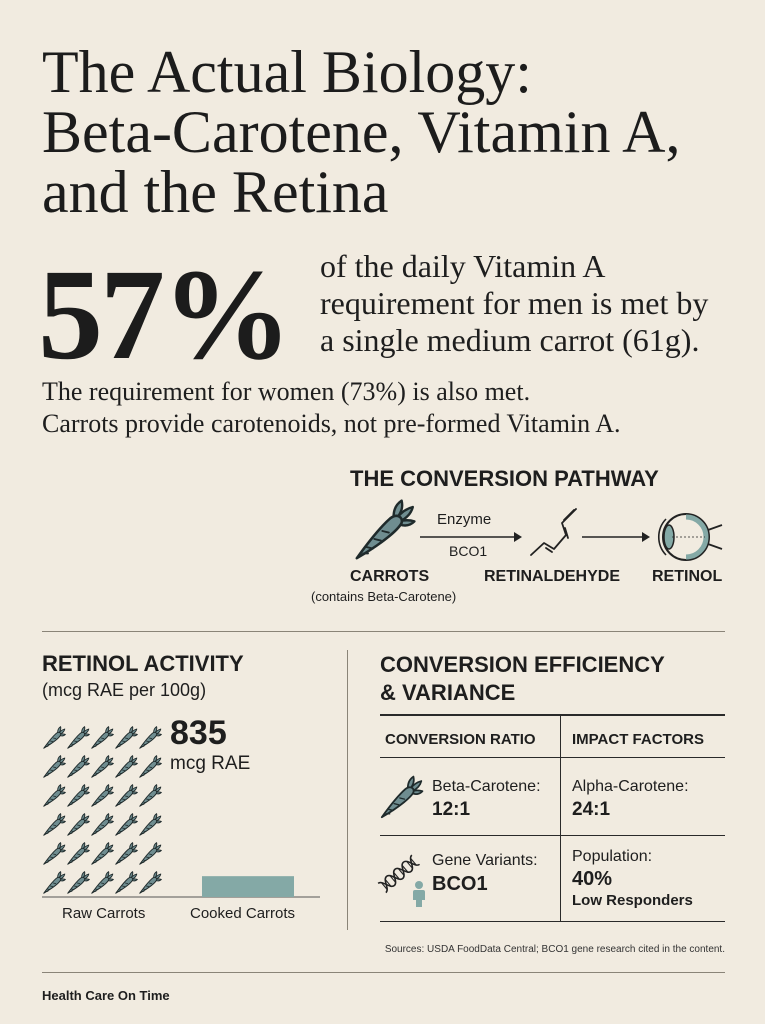 The height and width of the screenshot is (1024, 765). I want to click on table-cell-label: Gene Variants:, so click(485, 860).